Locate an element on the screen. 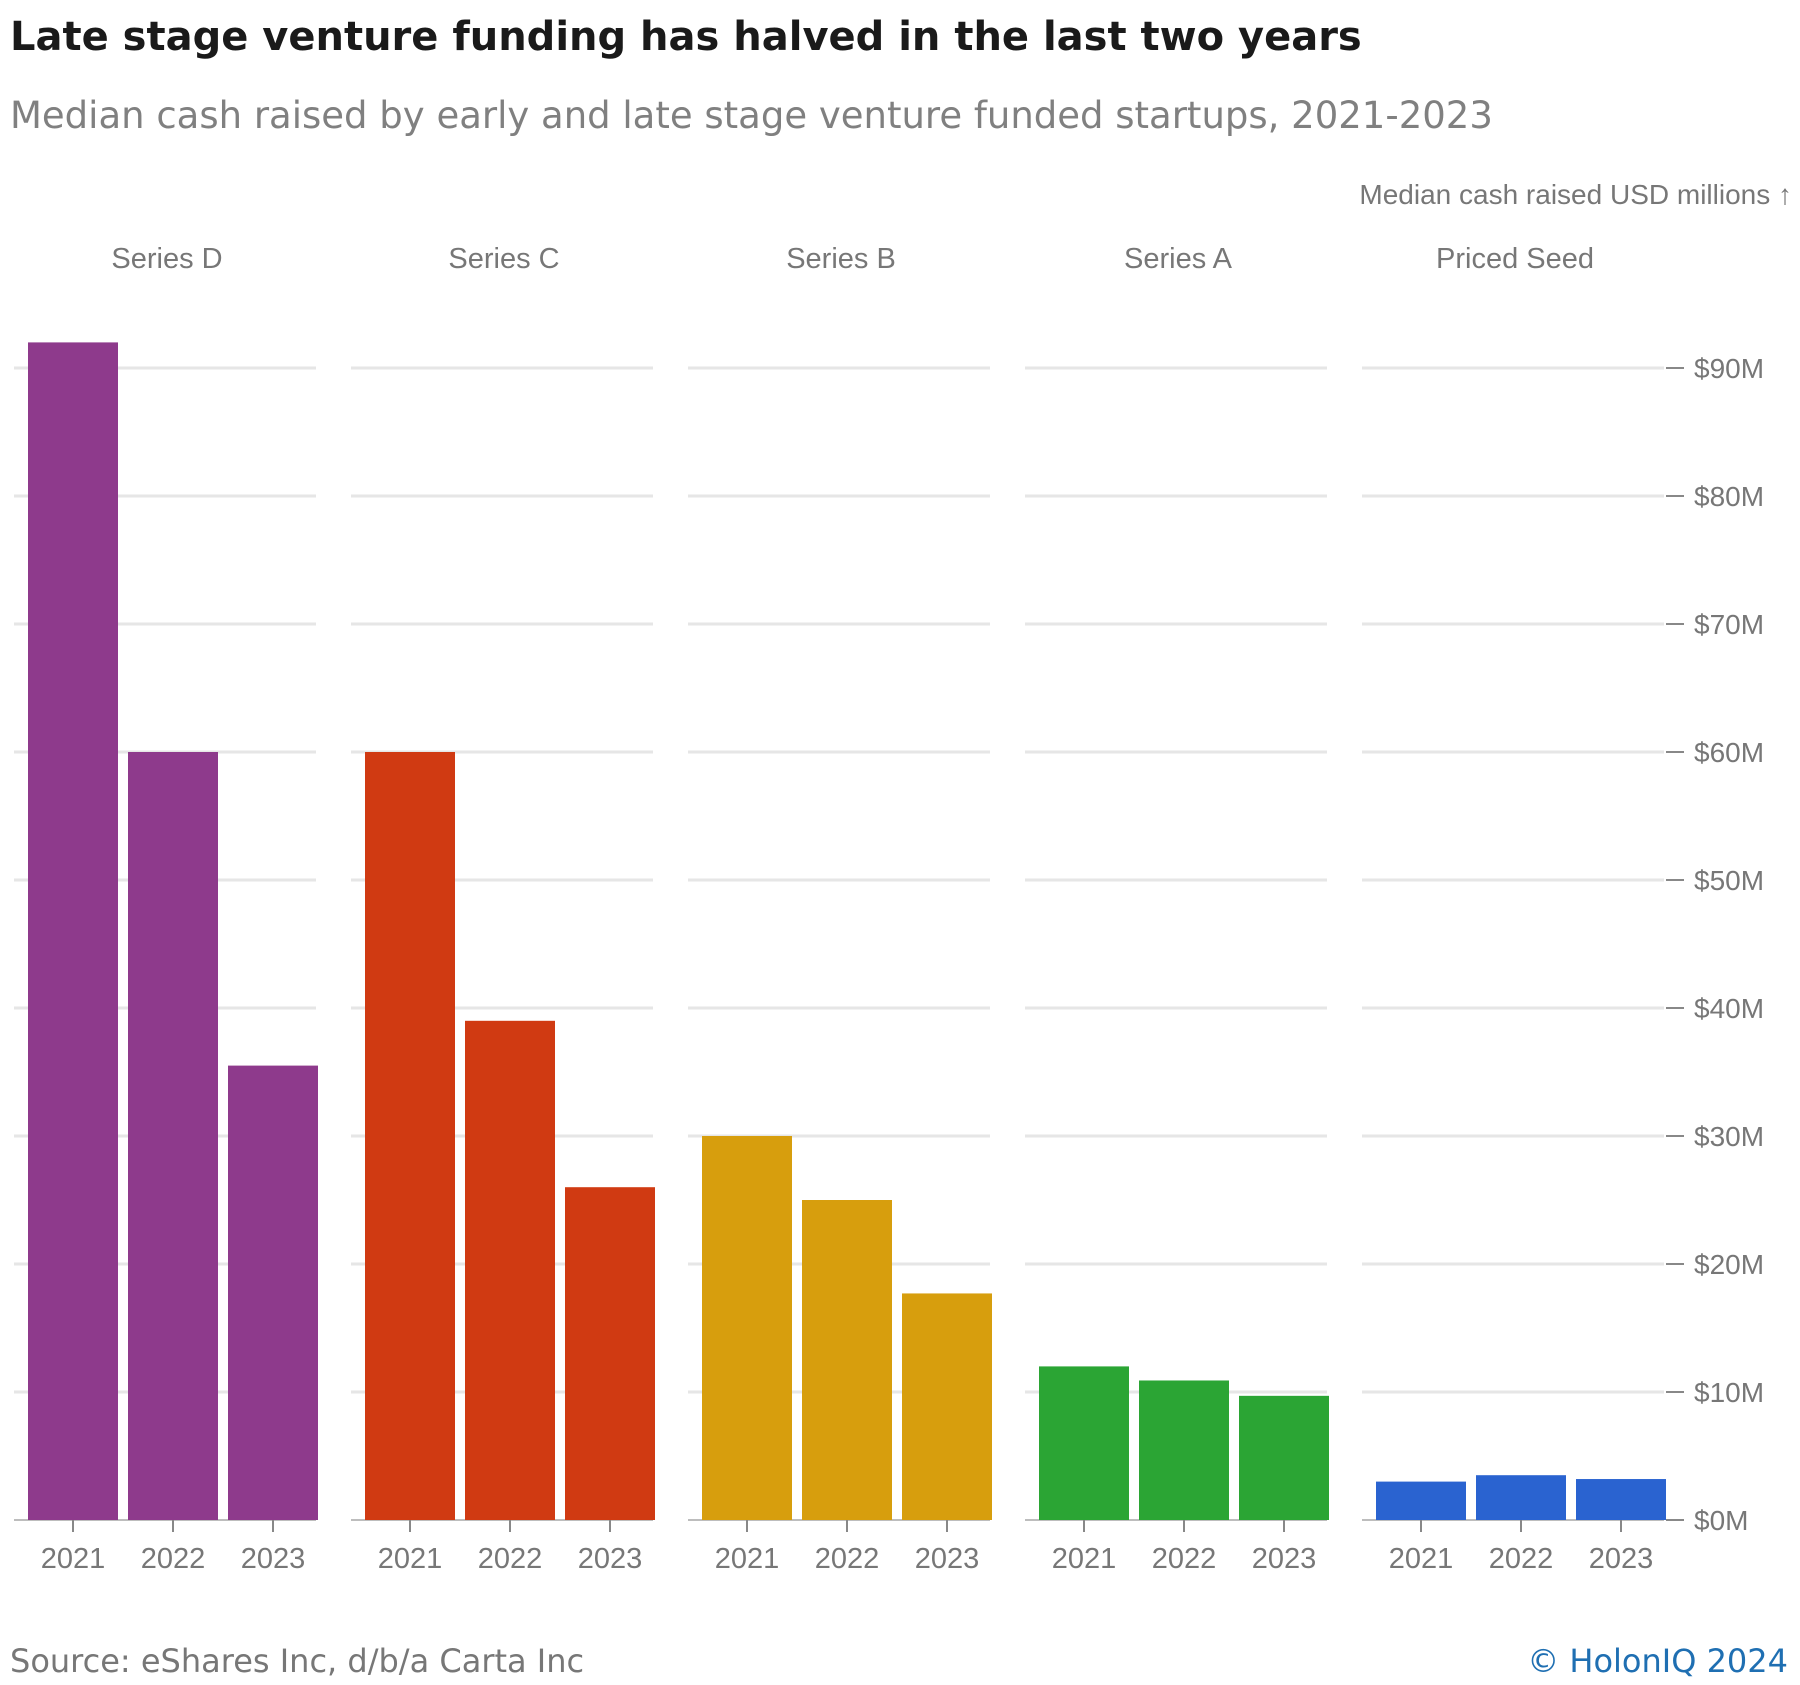 This screenshot has height=1685, width=1800. y-tick-label: $60M is located at coordinates (1729, 752).